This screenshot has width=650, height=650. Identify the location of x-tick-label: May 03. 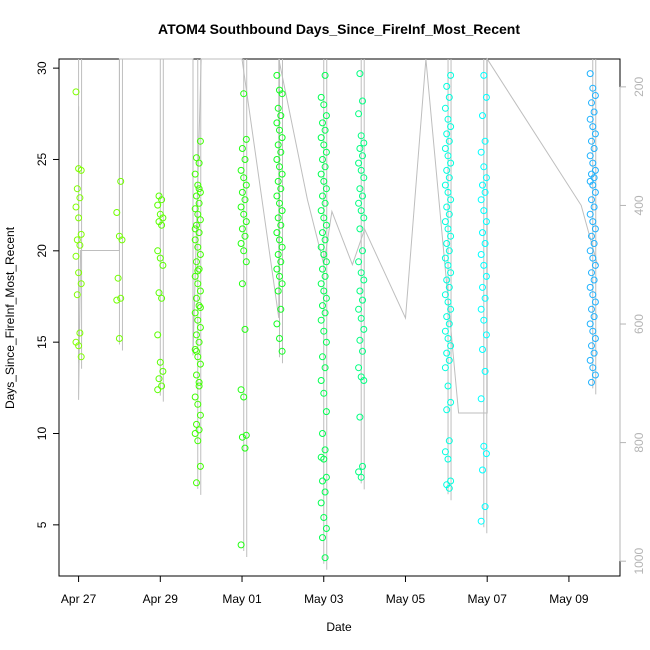
(324, 599).